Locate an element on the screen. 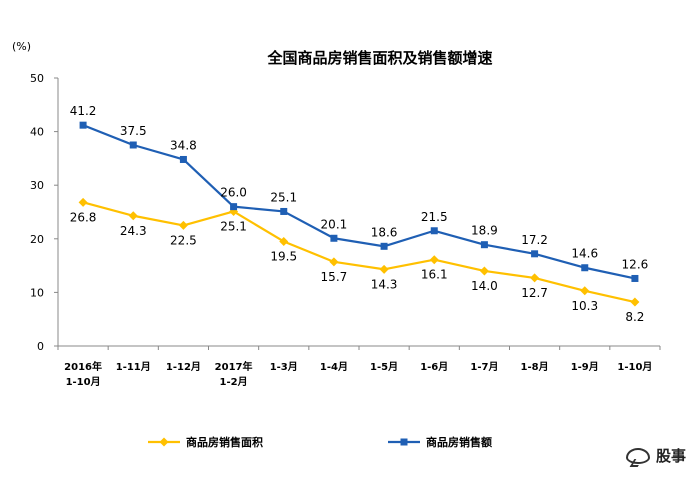  data-label-sales-revenue: 26.0 is located at coordinates (233, 193).